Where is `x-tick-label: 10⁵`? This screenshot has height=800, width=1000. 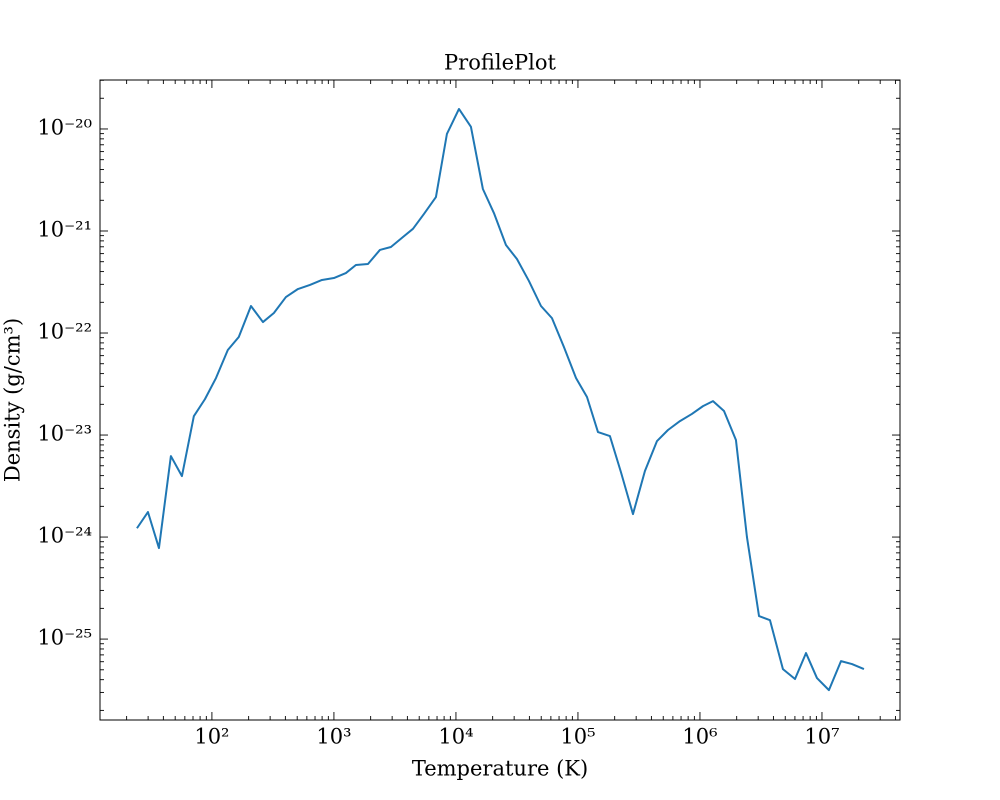
x-tick-label: 10⁵ is located at coordinates (577, 737).